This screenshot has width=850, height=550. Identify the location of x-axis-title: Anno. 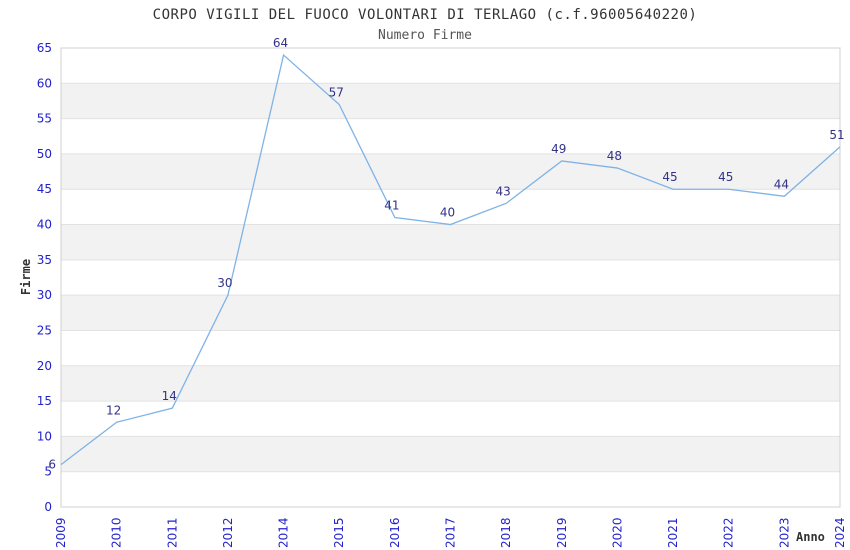
(810, 537).